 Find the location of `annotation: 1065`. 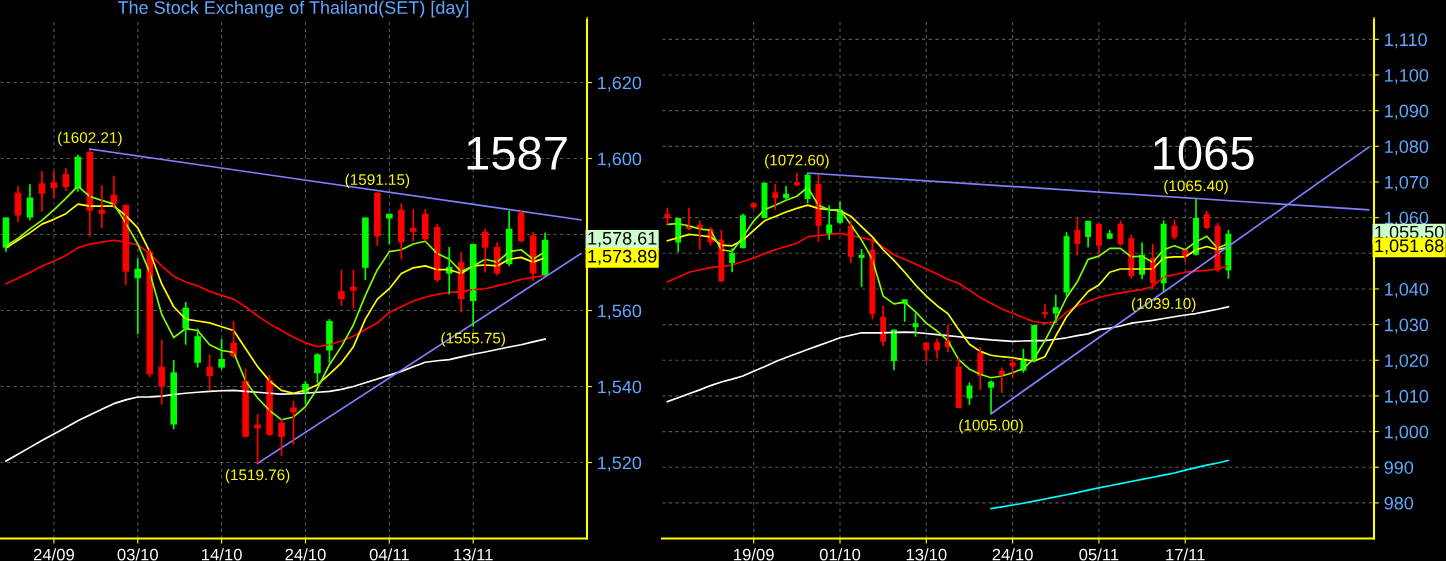

annotation: 1065 is located at coordinates (1204, 153).